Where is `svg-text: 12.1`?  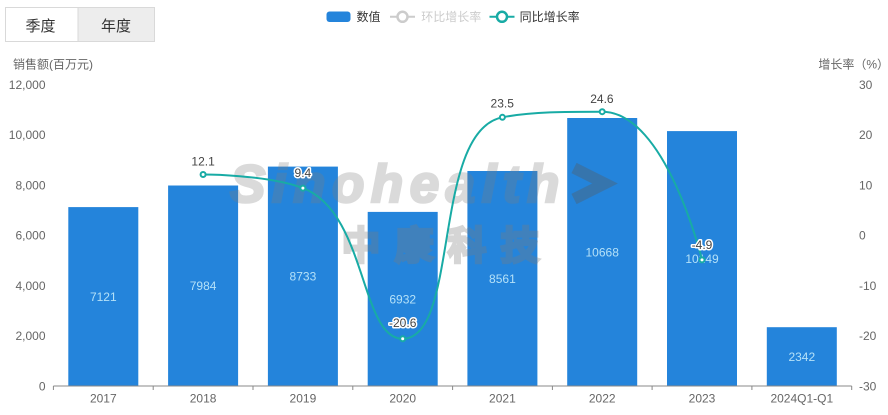 svg-text: 12.1 is located at coordinates (203, 161).